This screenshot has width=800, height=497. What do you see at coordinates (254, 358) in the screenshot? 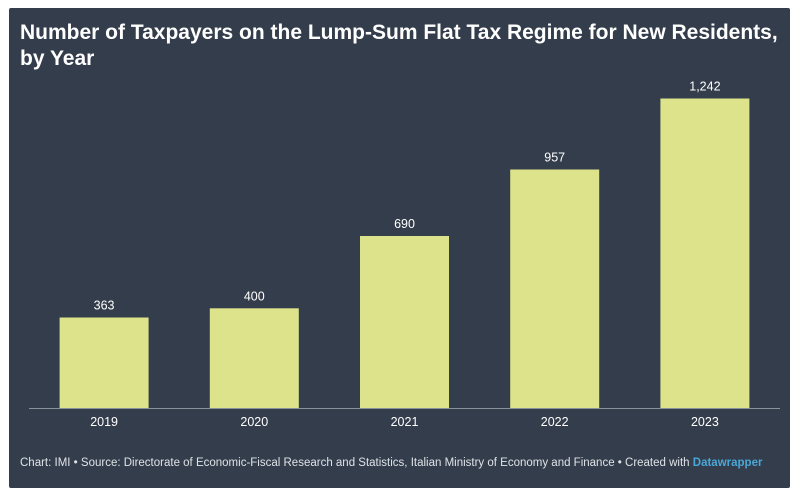
I see `bar-2020` at bounding box center [254, 358].